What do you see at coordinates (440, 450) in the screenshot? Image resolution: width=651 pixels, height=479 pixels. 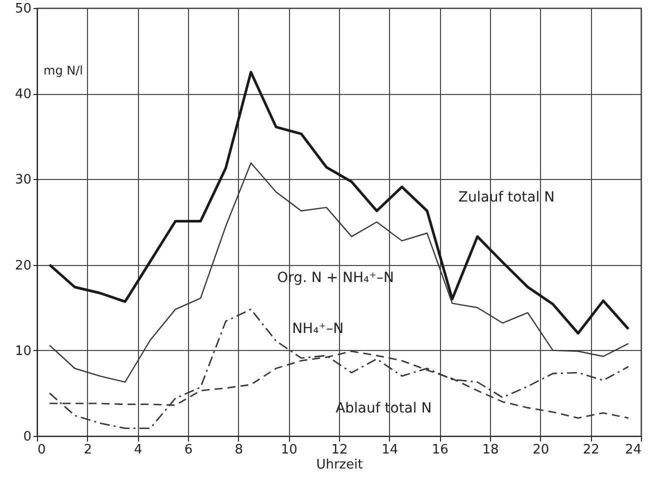 I see `x-tick-label: 16` at bounding box center [440, 450].